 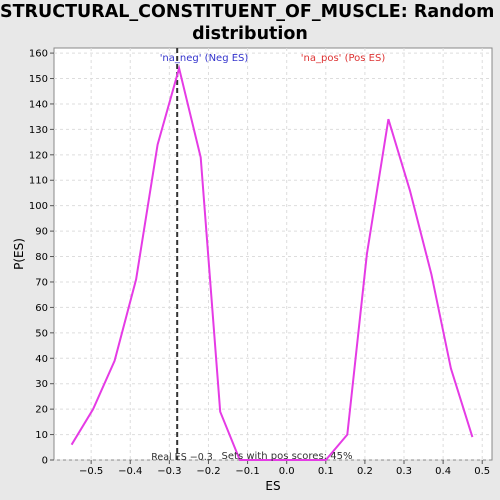 I want to click on real-es-label: Real ES −0.3, so click(x=182, y=457).